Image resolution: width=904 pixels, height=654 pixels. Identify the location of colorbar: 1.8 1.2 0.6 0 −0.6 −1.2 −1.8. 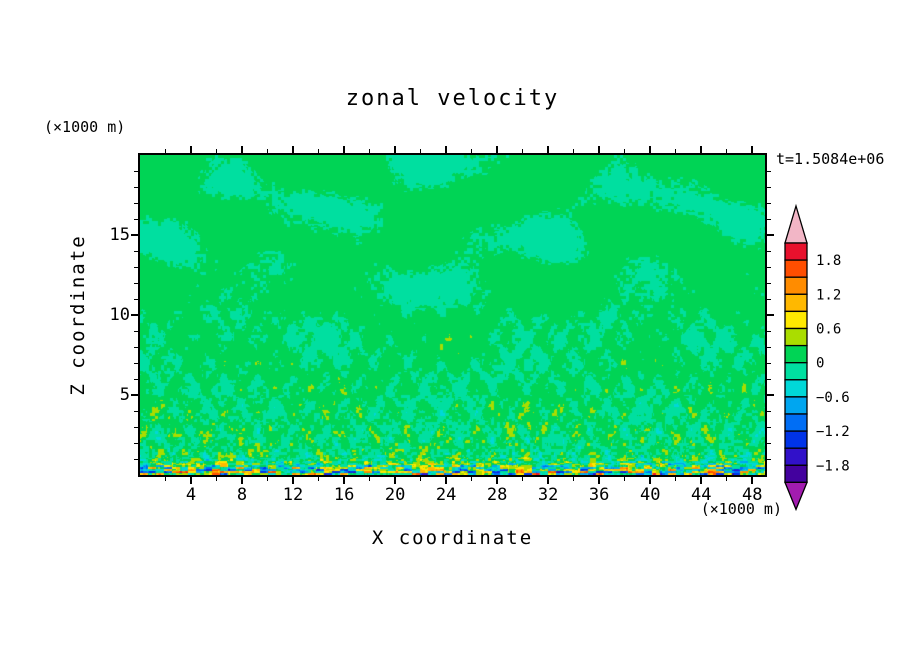
(817, 357).